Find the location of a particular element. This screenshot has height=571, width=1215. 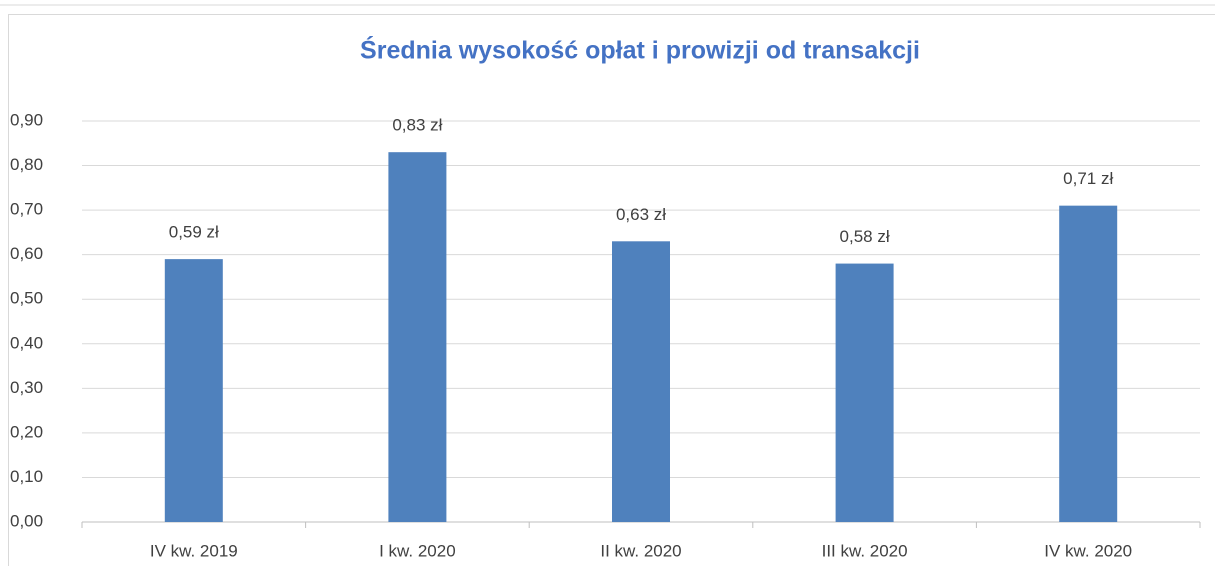

data-label: 0,71 zł is located at coordinates (1088, 178).